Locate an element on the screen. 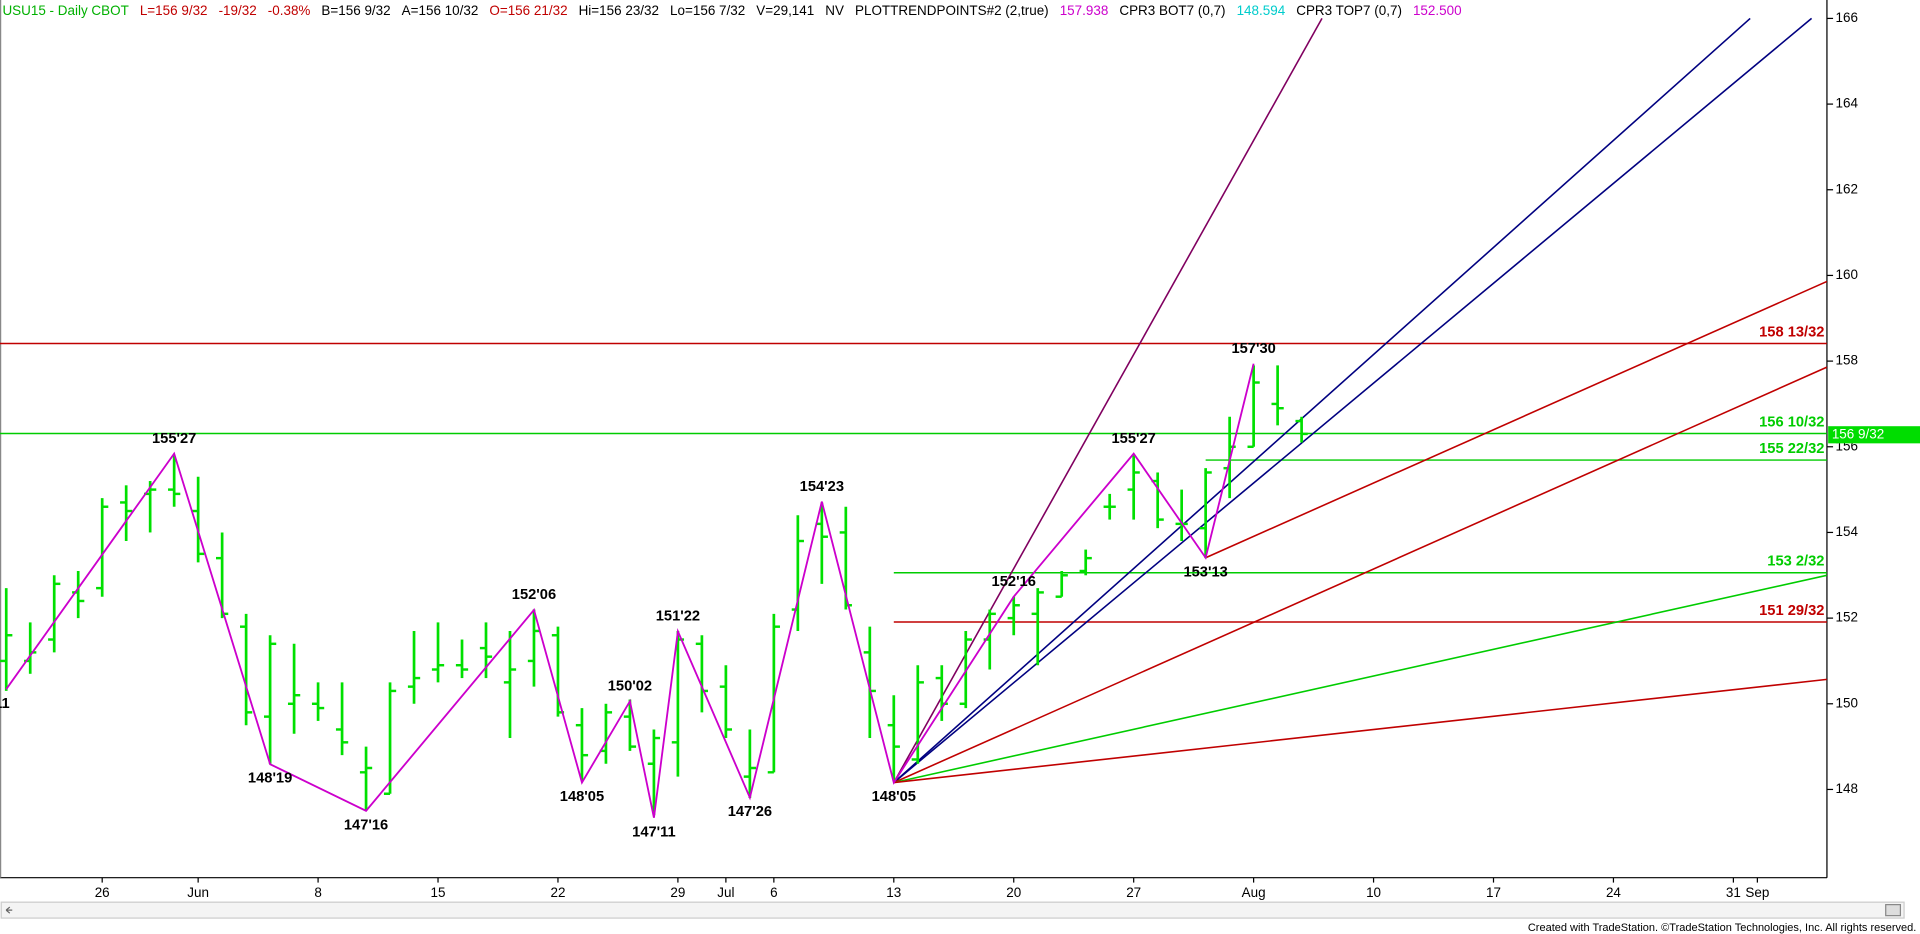 This screenshot has height=934, width=1920. swing-label: 147'26 is located at coordinates (750, 812).